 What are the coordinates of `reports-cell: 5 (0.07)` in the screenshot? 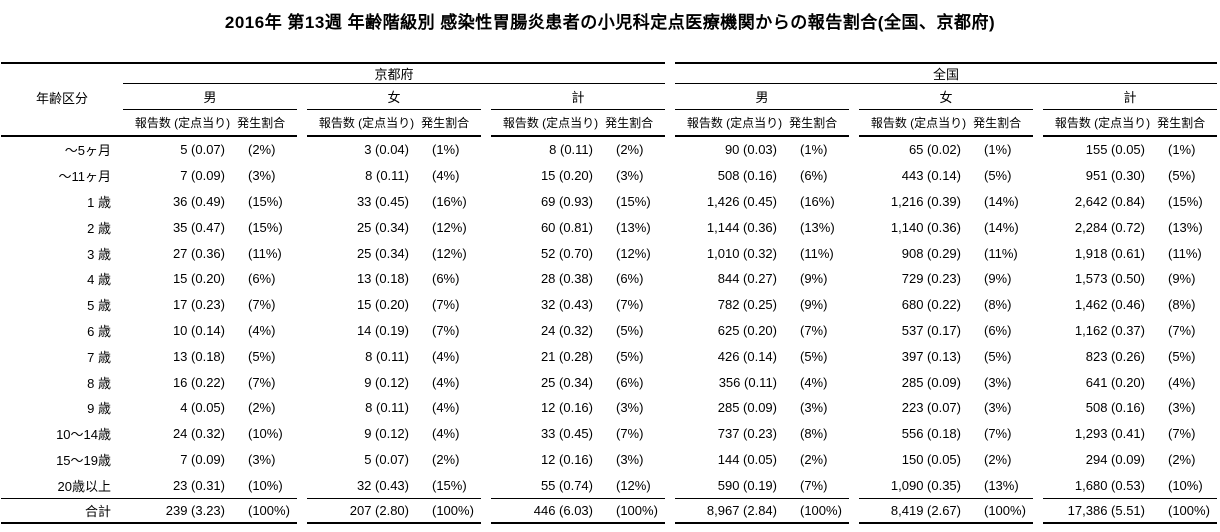 It's located at (386, 459).